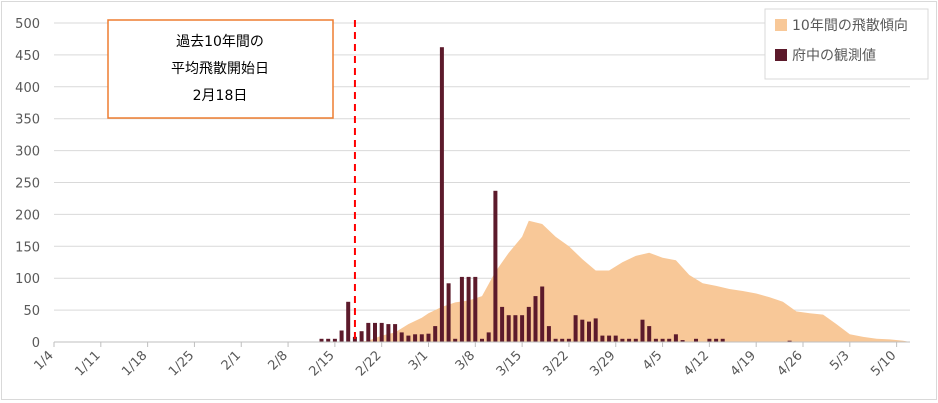  What do you see at coordinates (87, 363) in the screenshot?
I see `x-tick-label: 1/11` at bounding box center [87, 363].